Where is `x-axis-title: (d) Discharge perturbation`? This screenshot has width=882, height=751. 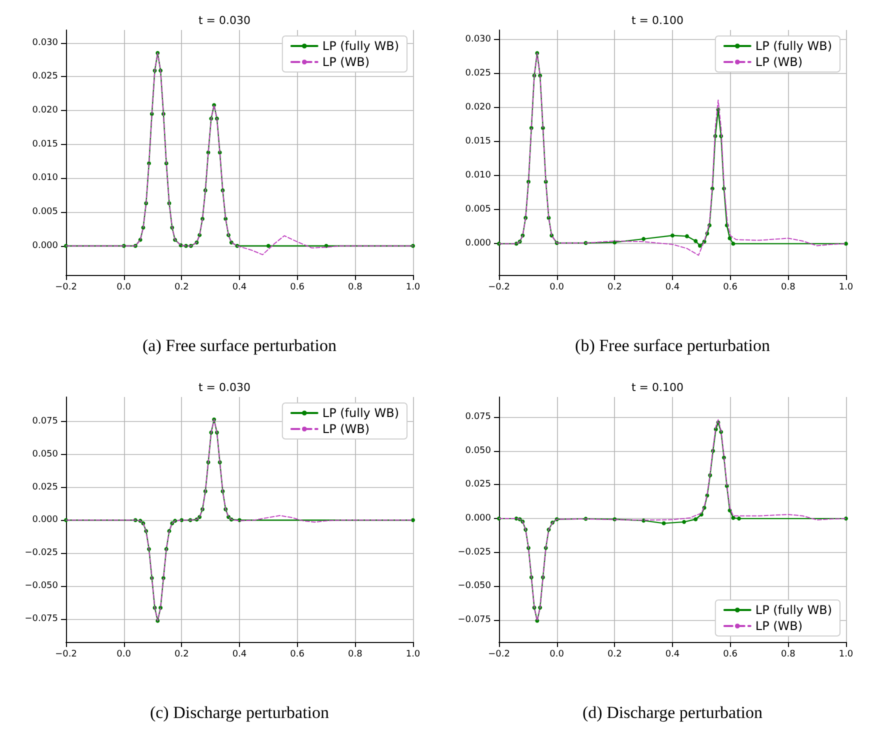
x-axis-title: (d) Discharge perturbation is located at coordinates (673, 712).